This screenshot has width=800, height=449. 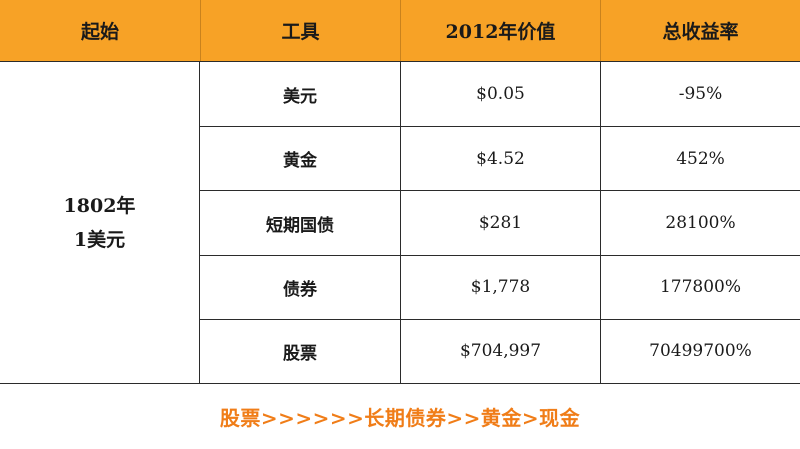 I want to click on table-row: 黄金 $4.52 452%, so click(x=500, y=158).